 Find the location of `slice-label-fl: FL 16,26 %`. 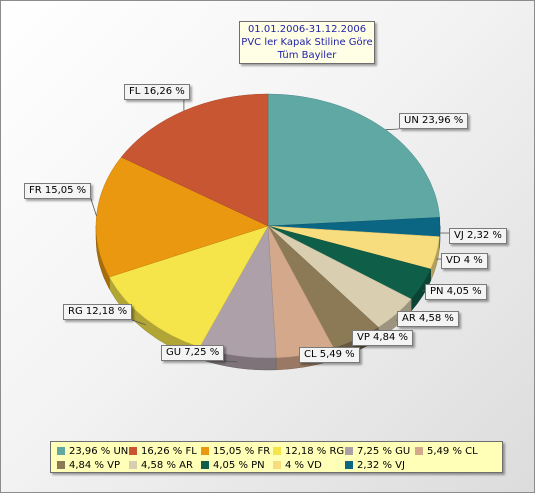

slice-label-fl: FL 16,26 % is located at coordinates (157, 92).